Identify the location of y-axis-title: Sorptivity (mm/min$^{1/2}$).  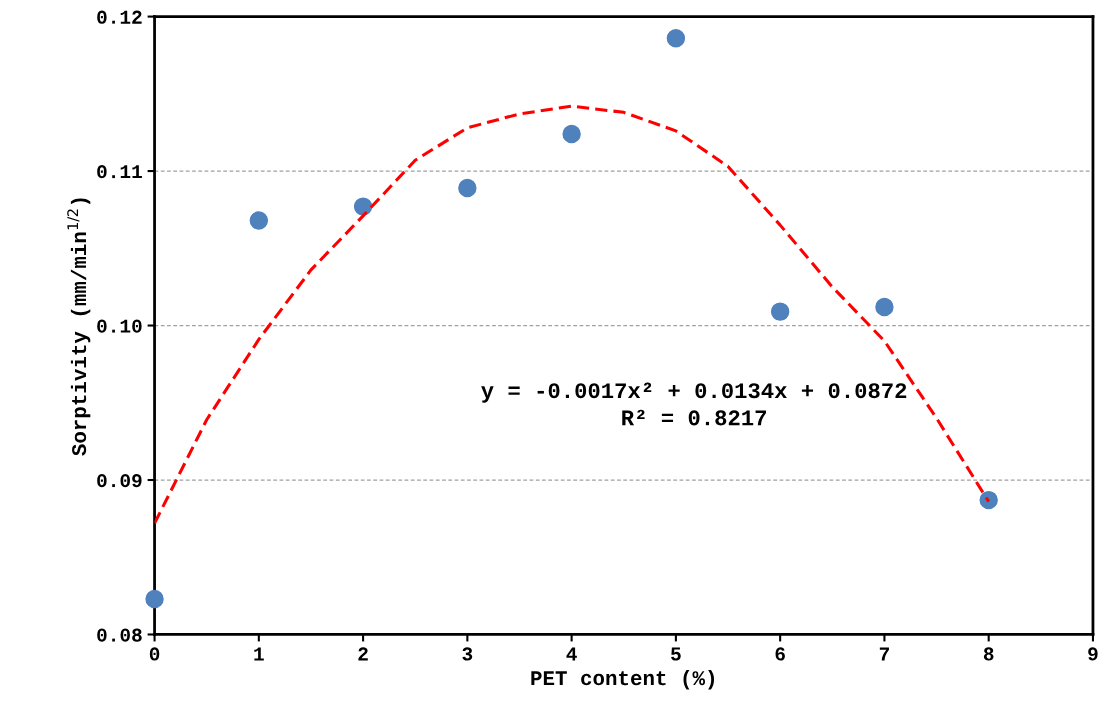
(79, 327).